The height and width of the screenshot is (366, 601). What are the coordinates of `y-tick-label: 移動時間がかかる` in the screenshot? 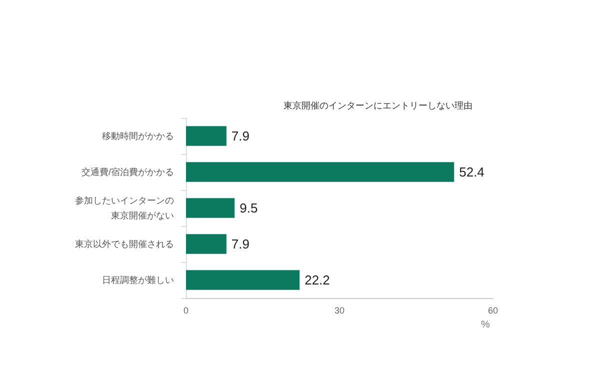 It's located at (138, 136).